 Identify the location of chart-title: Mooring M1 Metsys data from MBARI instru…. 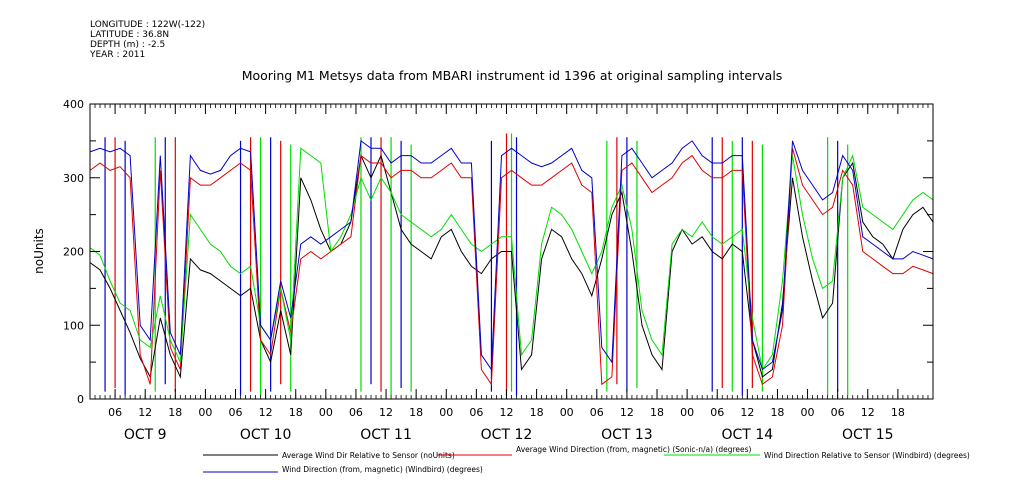
(512, 75).